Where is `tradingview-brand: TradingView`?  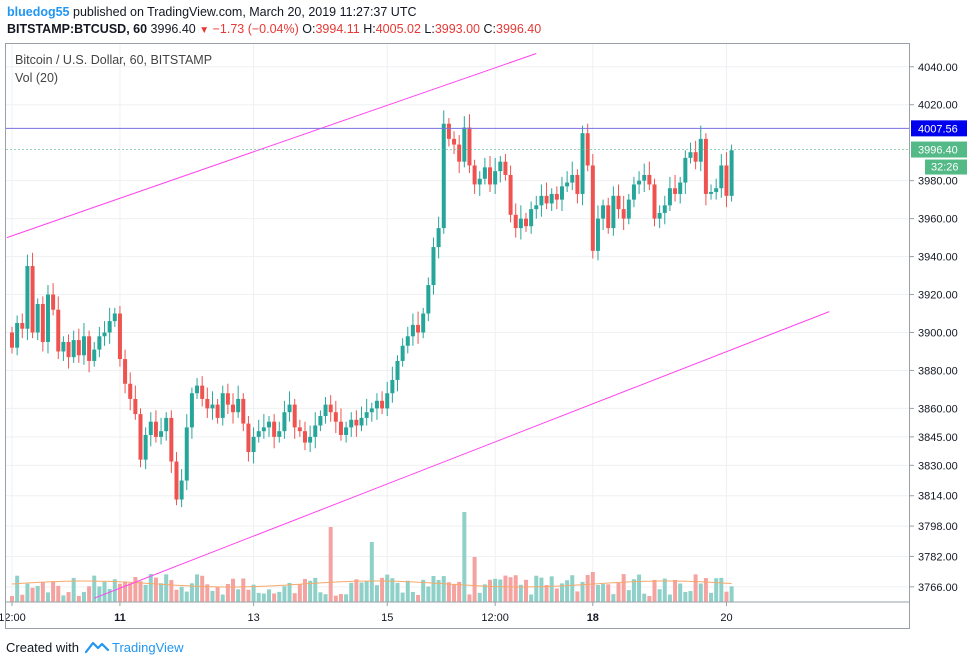 tradingview-brand: TradingView is located at coordinates (148, 647).